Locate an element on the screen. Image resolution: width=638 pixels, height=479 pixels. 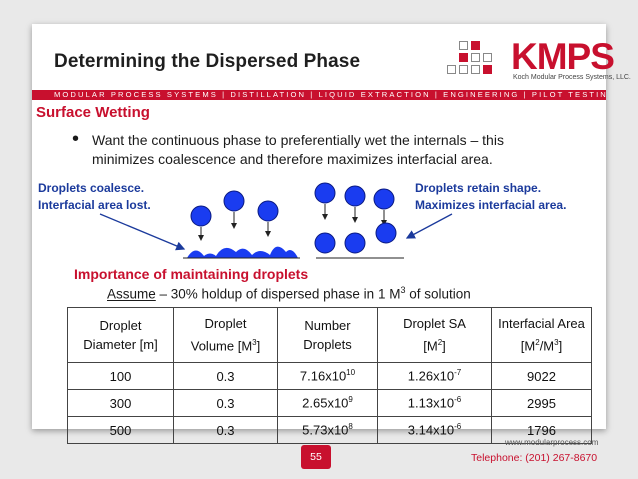
header-droplet-sa: Droplet SA [M2] is located at coordinates (434, 335).